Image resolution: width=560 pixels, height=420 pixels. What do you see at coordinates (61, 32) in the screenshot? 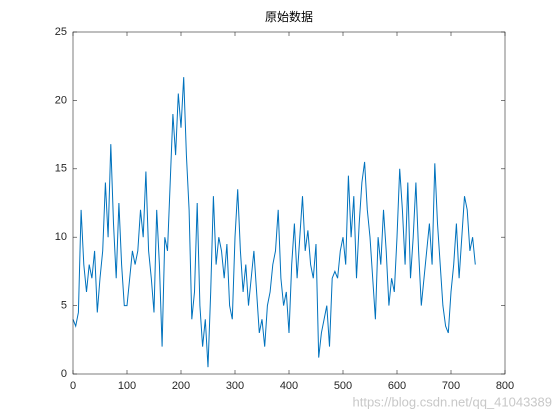
I see `y-tick-label: 25` at bounding box center [61, 32].